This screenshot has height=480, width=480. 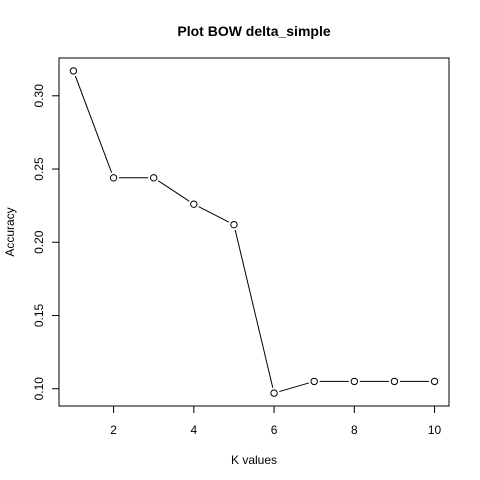 What do you see at coordinates (10, 231) in the screenshot?
I see `y-axis-label: Accuracy` at bounding box center [10, 231].